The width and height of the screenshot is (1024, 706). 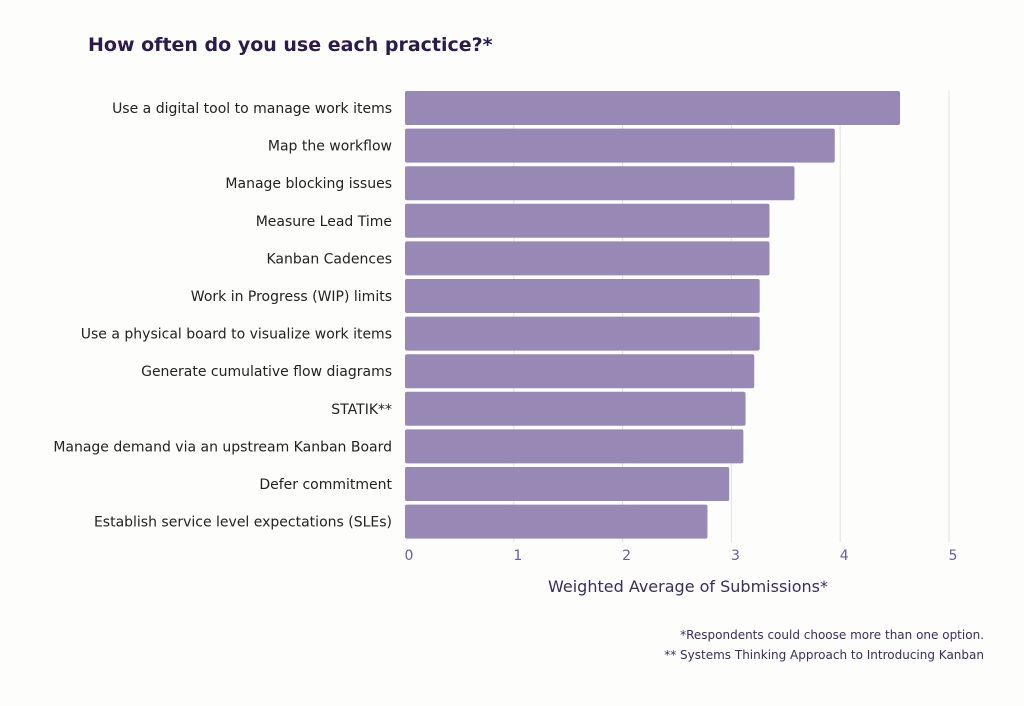 I want to click on category-label: Map the workflow, so click(x=330, y=147).